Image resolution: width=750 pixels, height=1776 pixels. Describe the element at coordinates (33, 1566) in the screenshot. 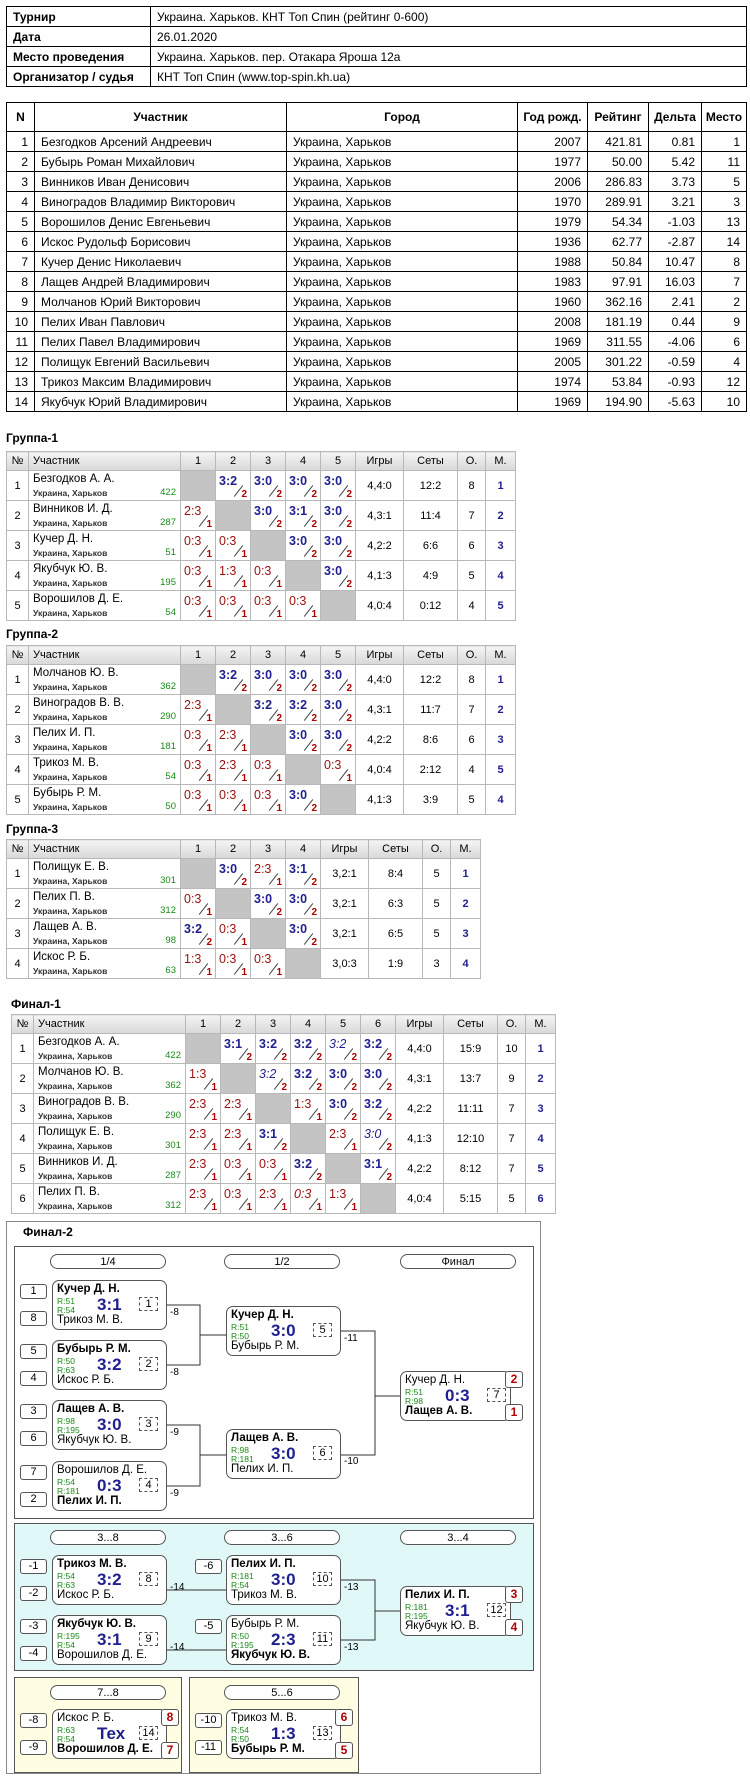

I see `seed: -1` at that location.